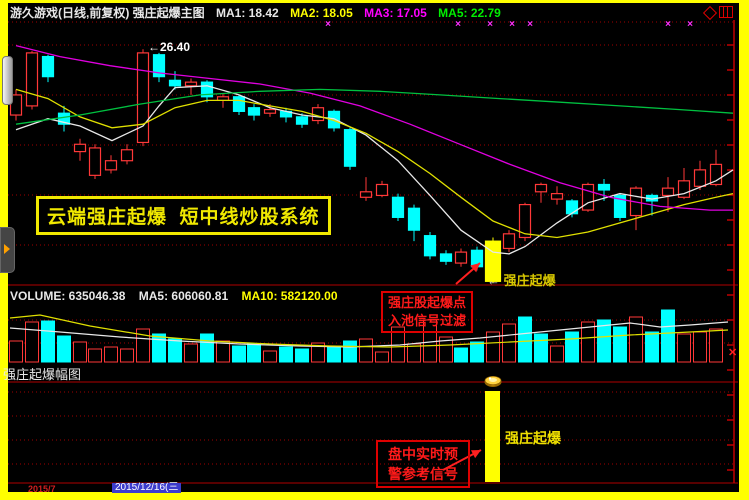  I want to click on axis-date-left: 2015/7, so click(42, 489).